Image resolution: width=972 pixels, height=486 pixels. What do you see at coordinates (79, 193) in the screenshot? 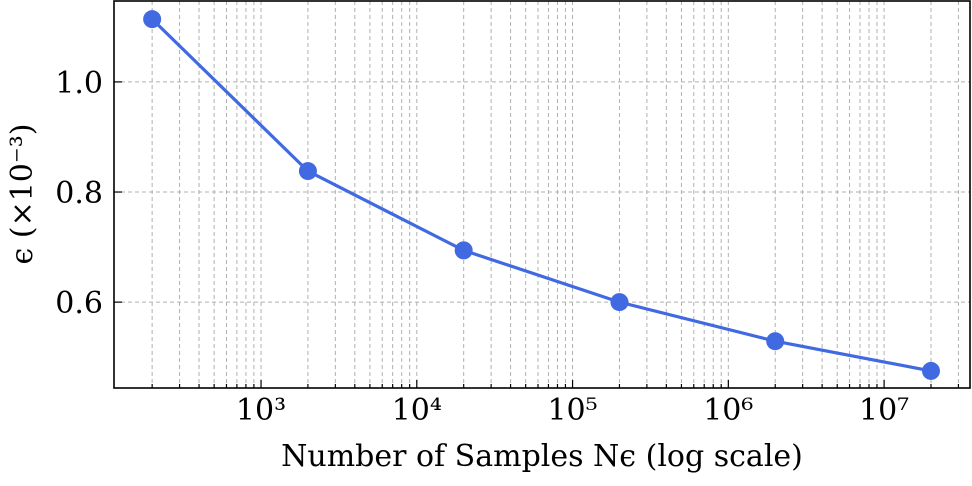
I see `y-tick-label: 0.8` at bounding box center [79, 193].